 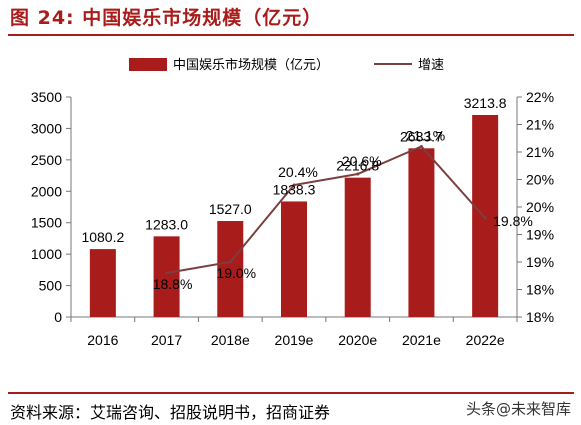 I want to click on source-rule, so click(x=291, y=393).